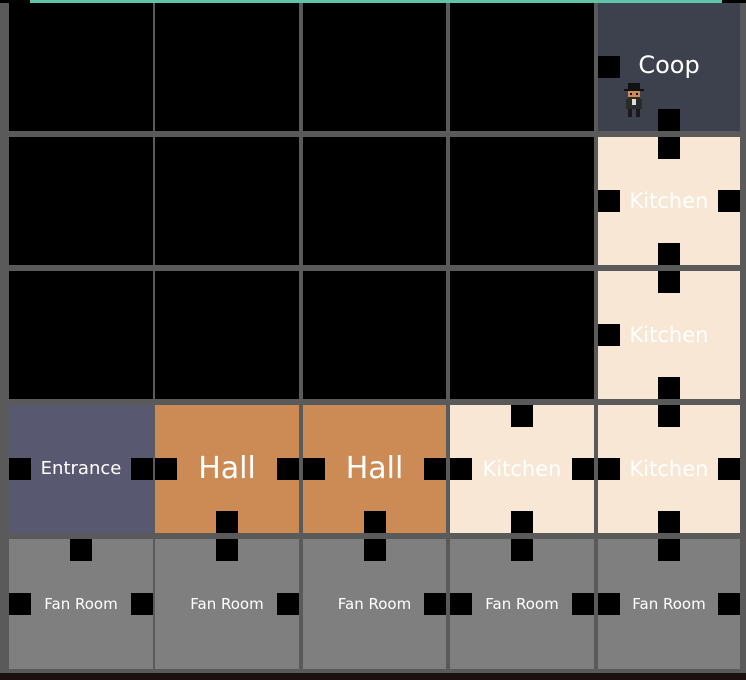 This screenshot has height=680, width=746. Describe the element at coordinates (376, 1) in the screenshot. I see `top-accent-bar` at that location.